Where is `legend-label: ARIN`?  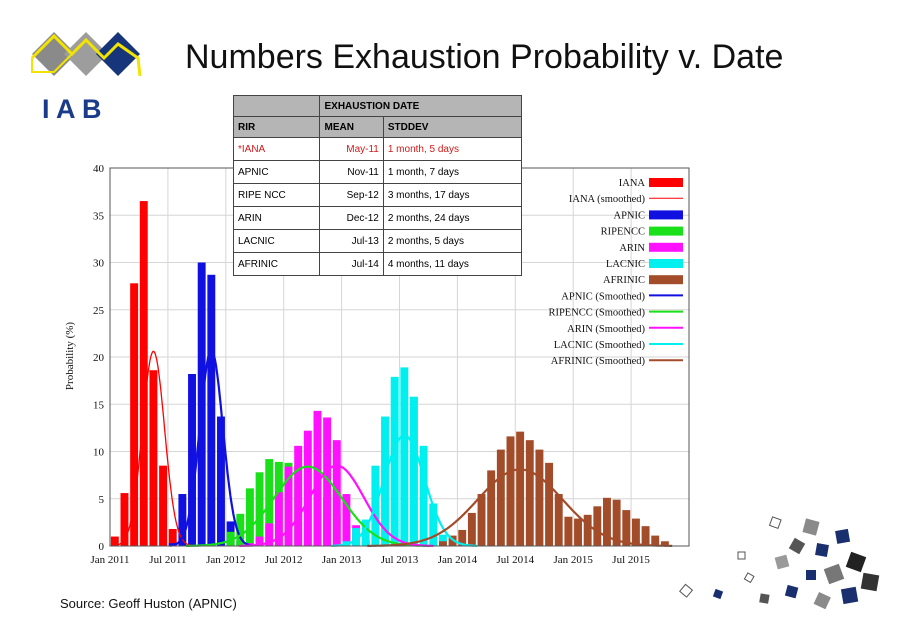
legend-label: ARIN is located at coordinates (632, 248).